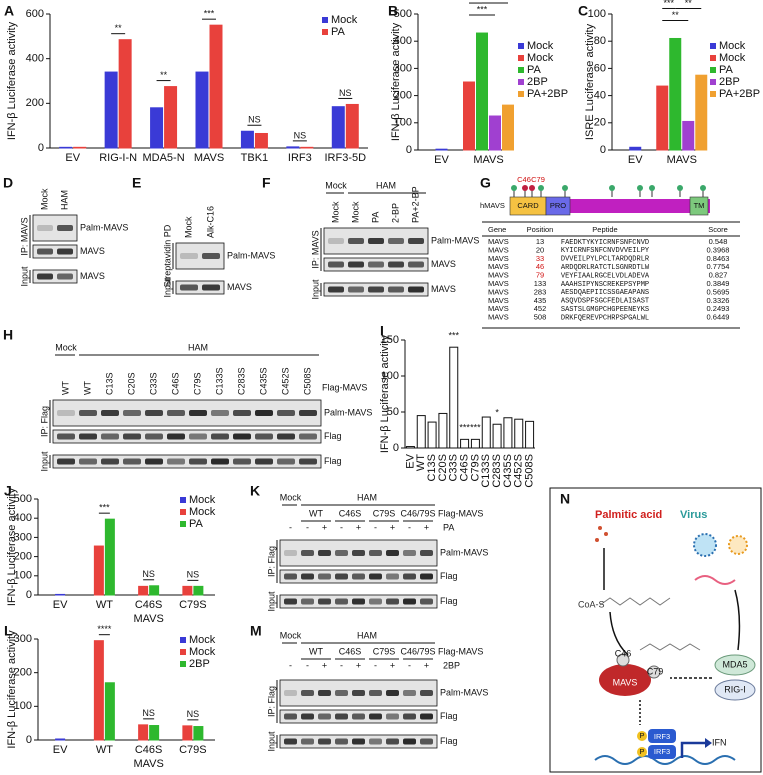 The height and width of the screenshot is (775, 763). Describe the element at coordinates (449, 716) in the screenshot. I see `row-label: Flag` at that location.